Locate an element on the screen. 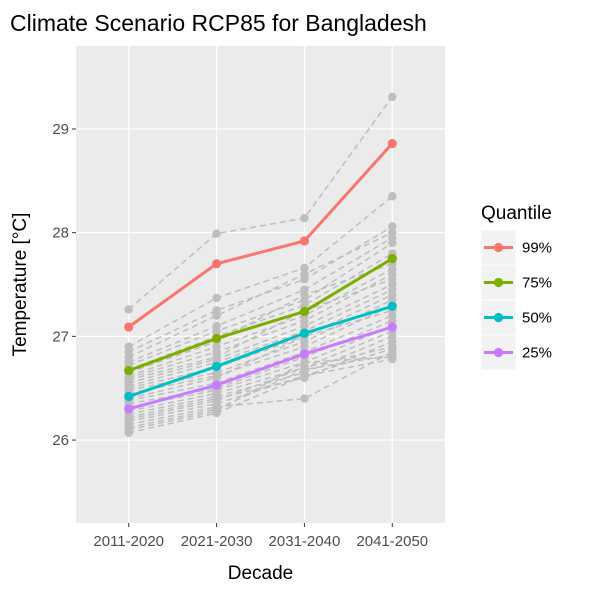 The height and width of the screenshot is (595, 590). series-line-50pct is located at coordinates (260, 351).